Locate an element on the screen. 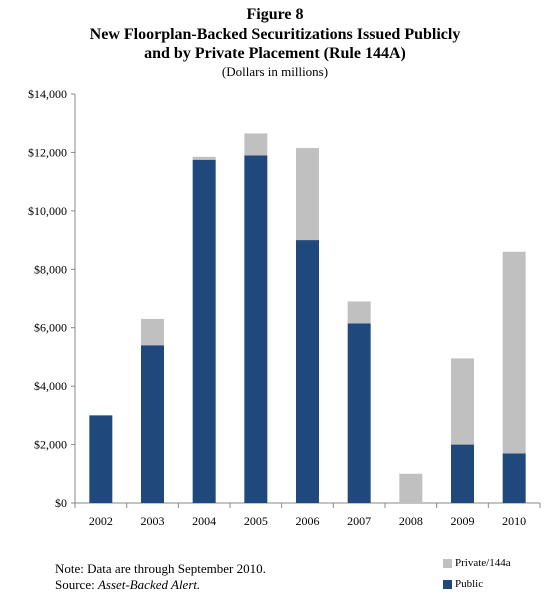 Image resolution: width=550 pixels, height=596 pixels. bar-private-2004 is located at coordinates (204, 158).